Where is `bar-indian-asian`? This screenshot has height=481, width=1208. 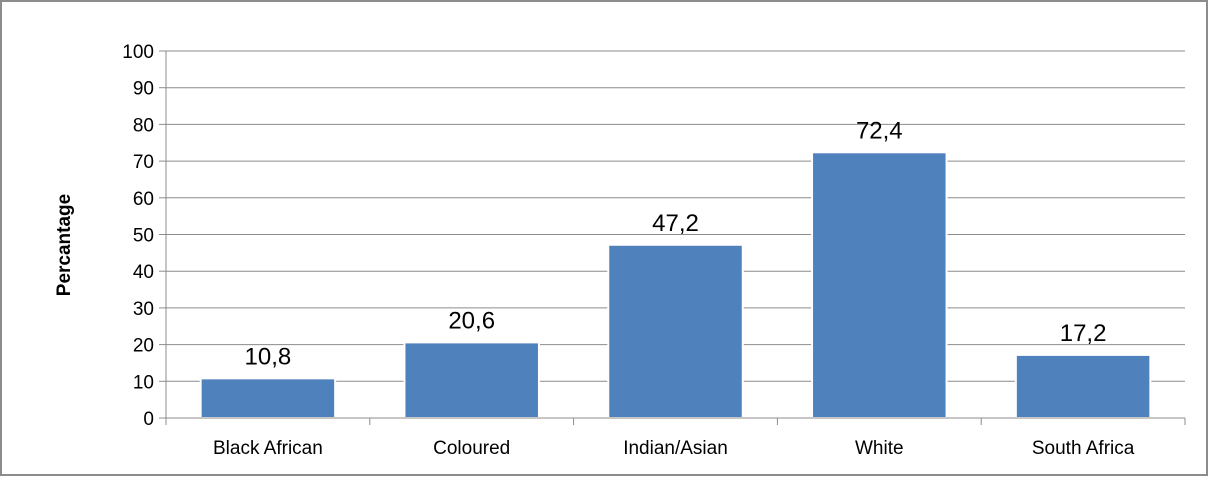 bar-indian-asian is located at coordinates (675, 331).